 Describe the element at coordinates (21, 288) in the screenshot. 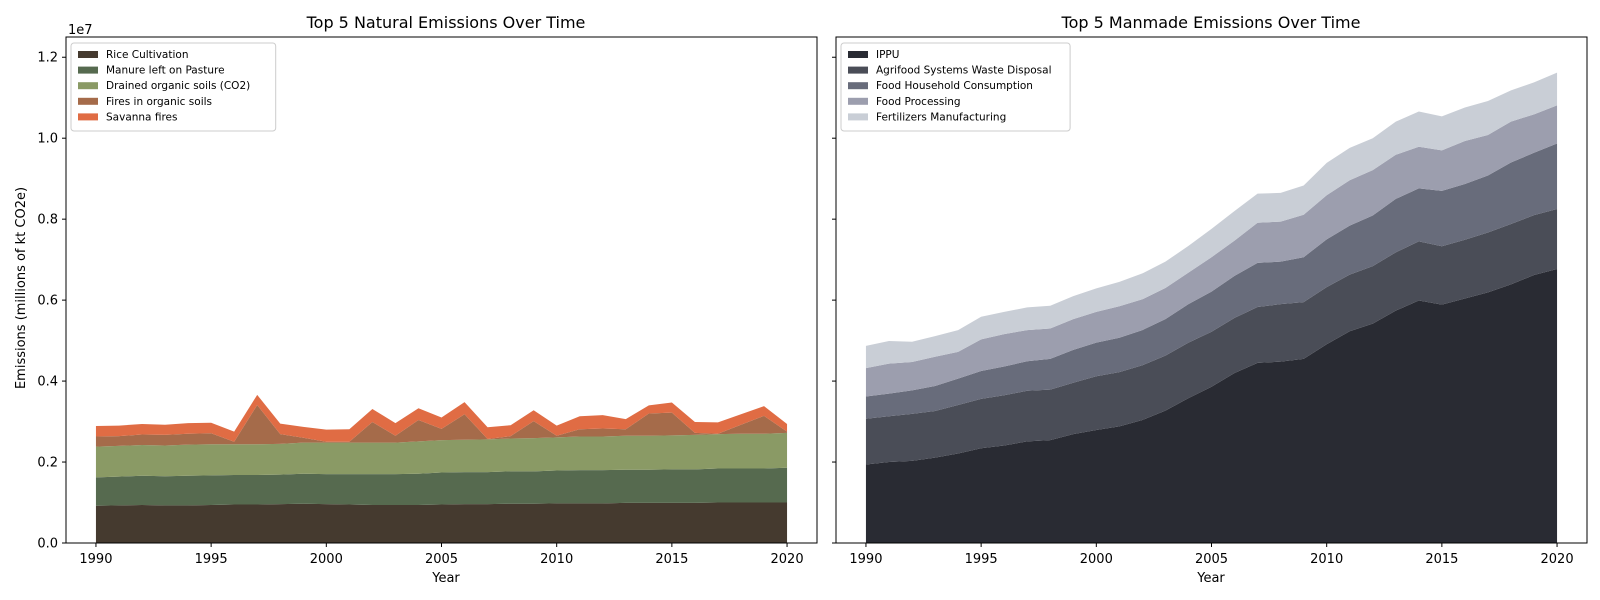

I see `y-axis-label: Emissions (millions of kt CO2e)` at that location.